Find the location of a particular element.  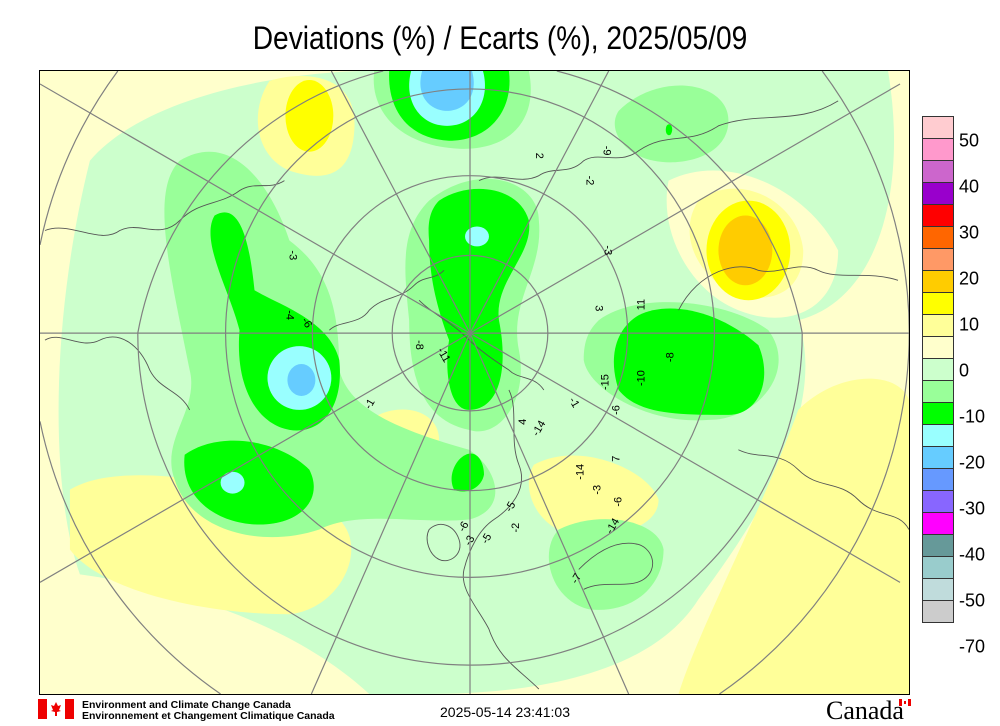

contour-below-minus10-center is located at coordinates (479, 299).